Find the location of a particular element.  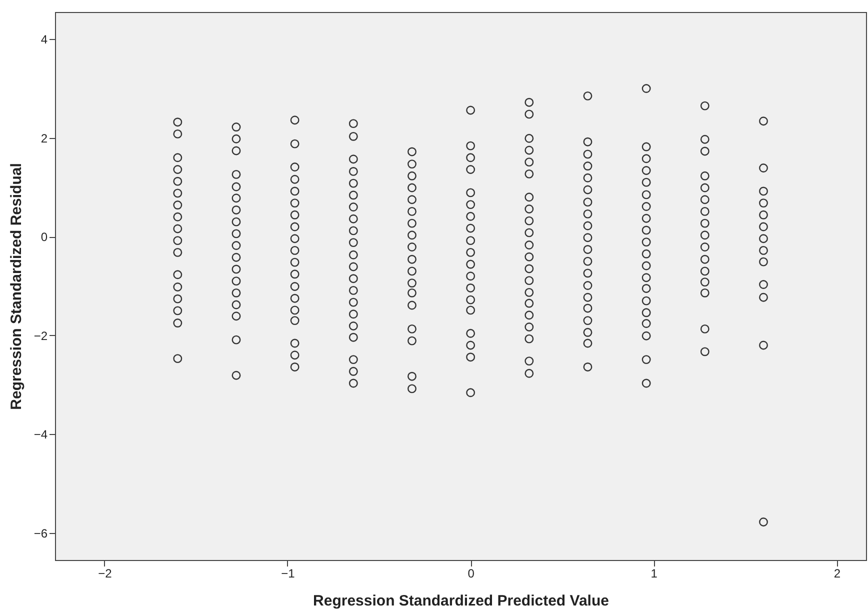

y-tick-label: 2 is located at coordinates (44, 138).